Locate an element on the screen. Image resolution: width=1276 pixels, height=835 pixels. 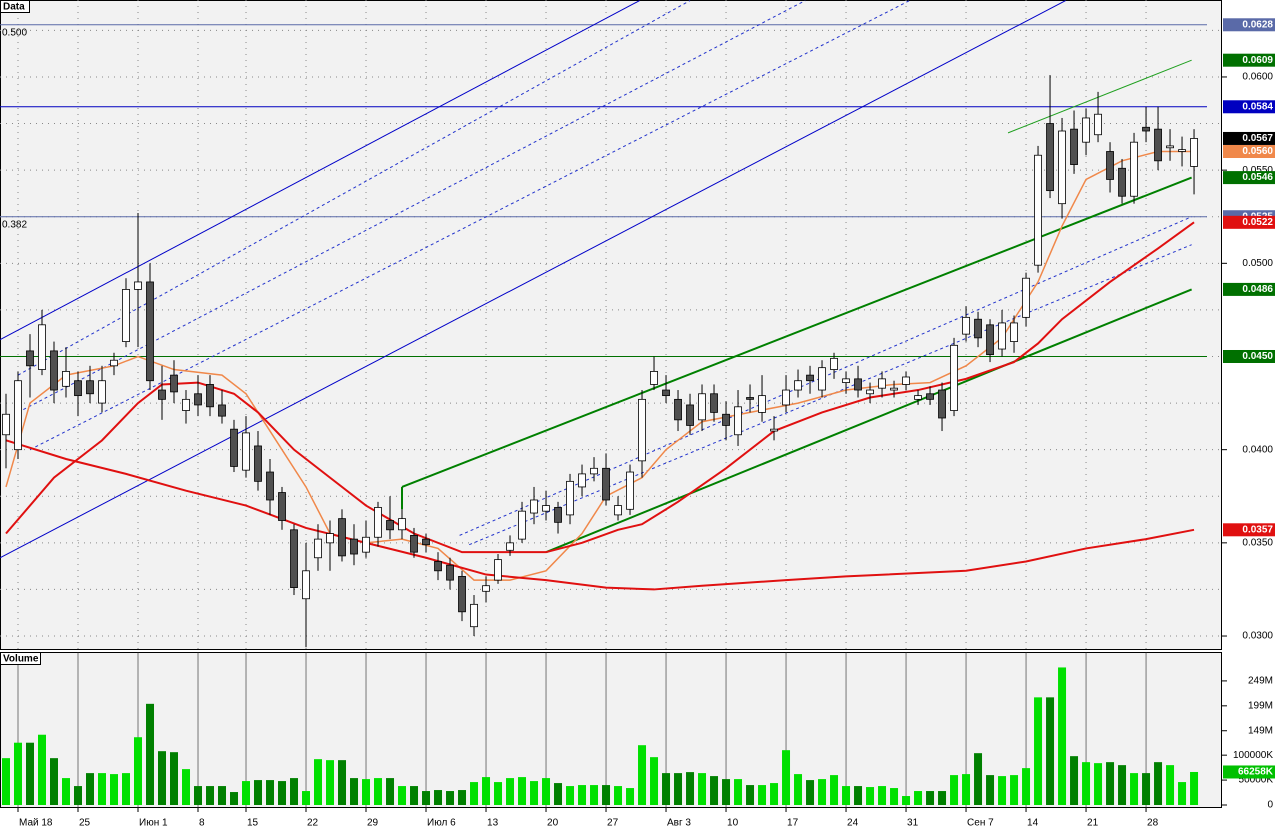
x-tick-label: 8 is located at coordinates (202, 823).